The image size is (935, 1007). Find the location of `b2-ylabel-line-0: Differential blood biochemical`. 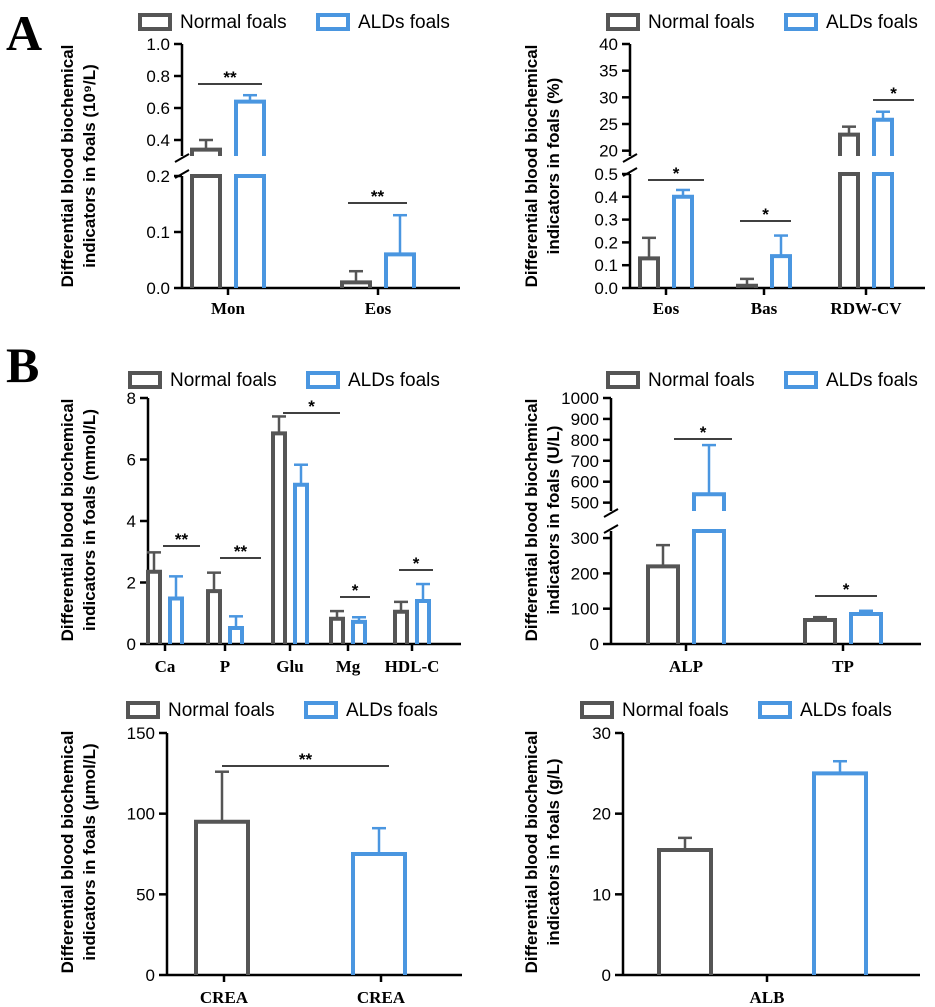

b2-ylabel-line-0: Differential blood biochemical is located at coordinates (531, 520).